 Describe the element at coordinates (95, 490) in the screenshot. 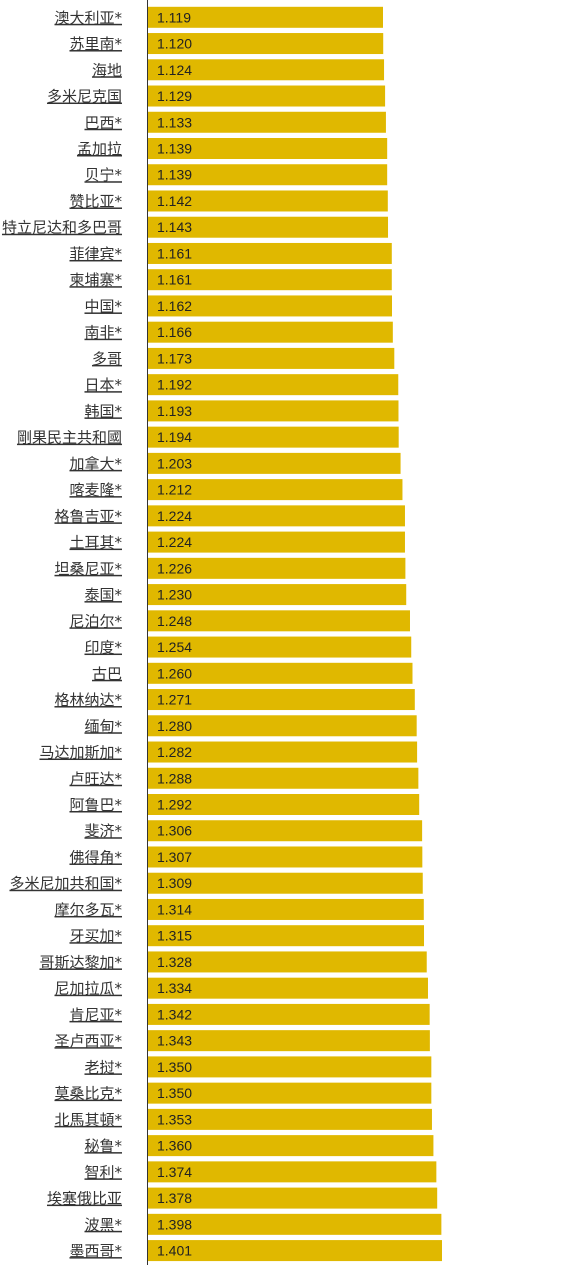

I see `category-label: 喀麦隆*` at that location.